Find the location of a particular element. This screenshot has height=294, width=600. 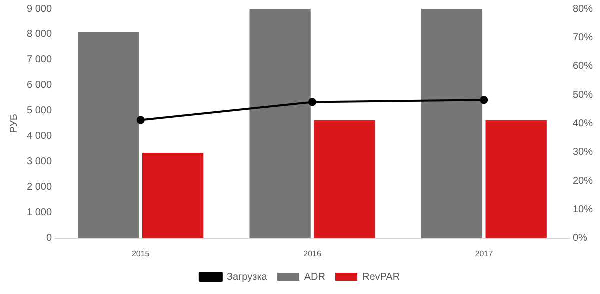

x-tick-label: 2017 is located at coordinates (484, 253).